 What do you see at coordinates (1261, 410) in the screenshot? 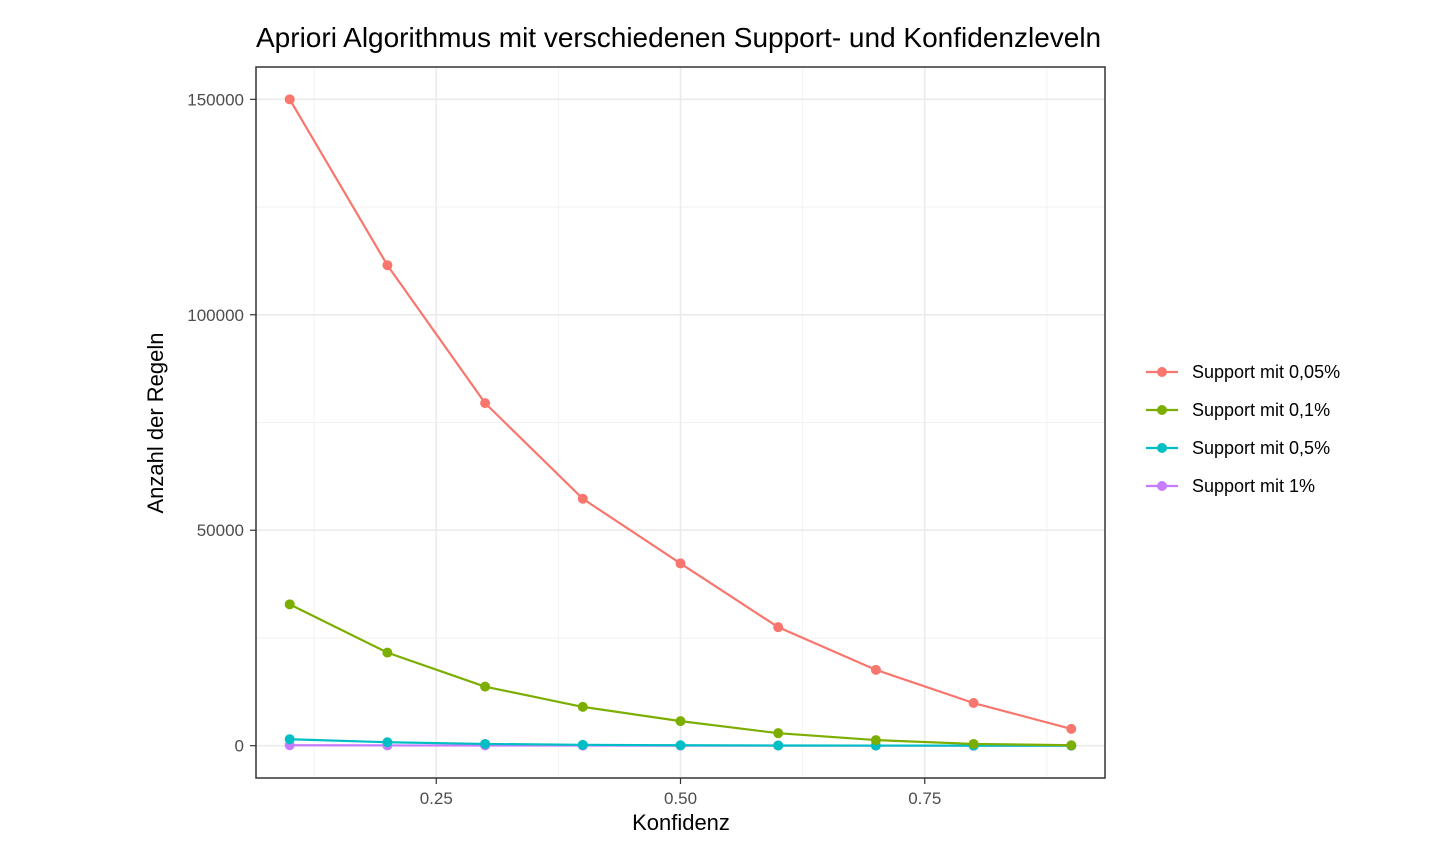
I see `legend-label: Support mit 0,1%` at bounding box center [1261, 410].